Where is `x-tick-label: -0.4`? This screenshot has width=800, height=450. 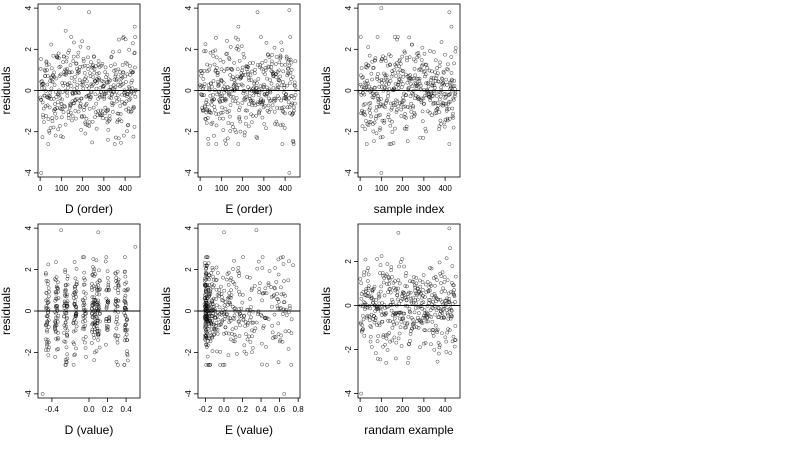
x-tick-label: -0.4 is located at coordinates (52, 409).